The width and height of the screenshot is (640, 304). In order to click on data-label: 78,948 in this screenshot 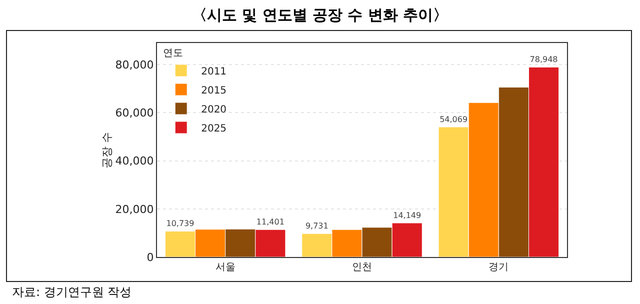, I will do `click(544, 59)`.